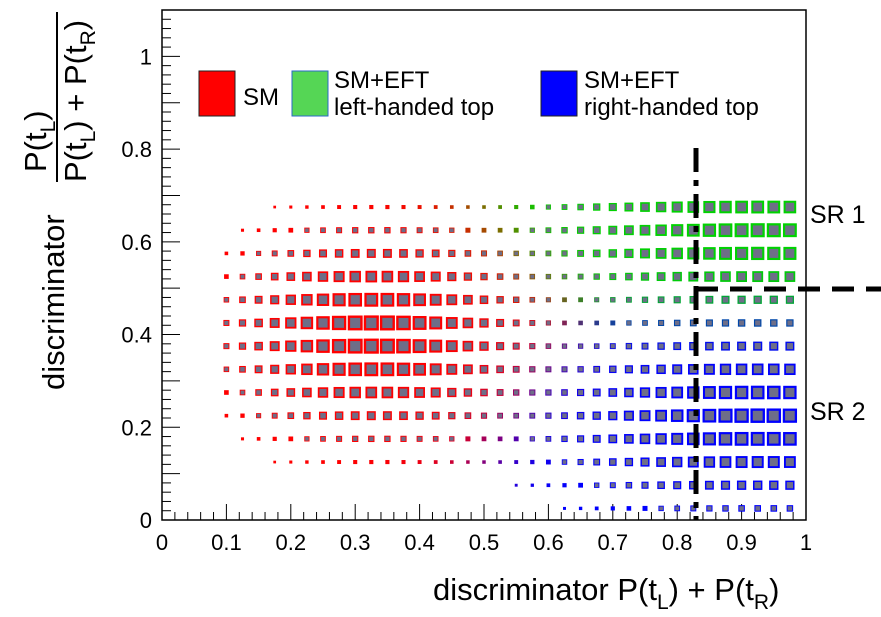 This screenshot has width=881, height=617. Describe the element at coordinates (774, 589) in the screenshot. I see `x-axis-title-part: )` at that location.